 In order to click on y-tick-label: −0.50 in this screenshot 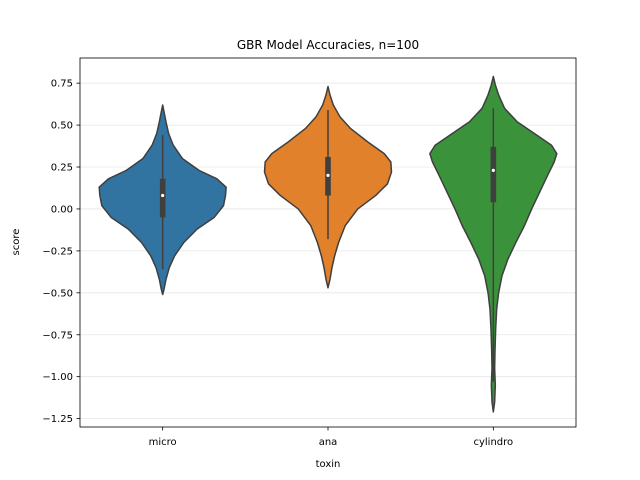, I will do `click(57, 293)`.